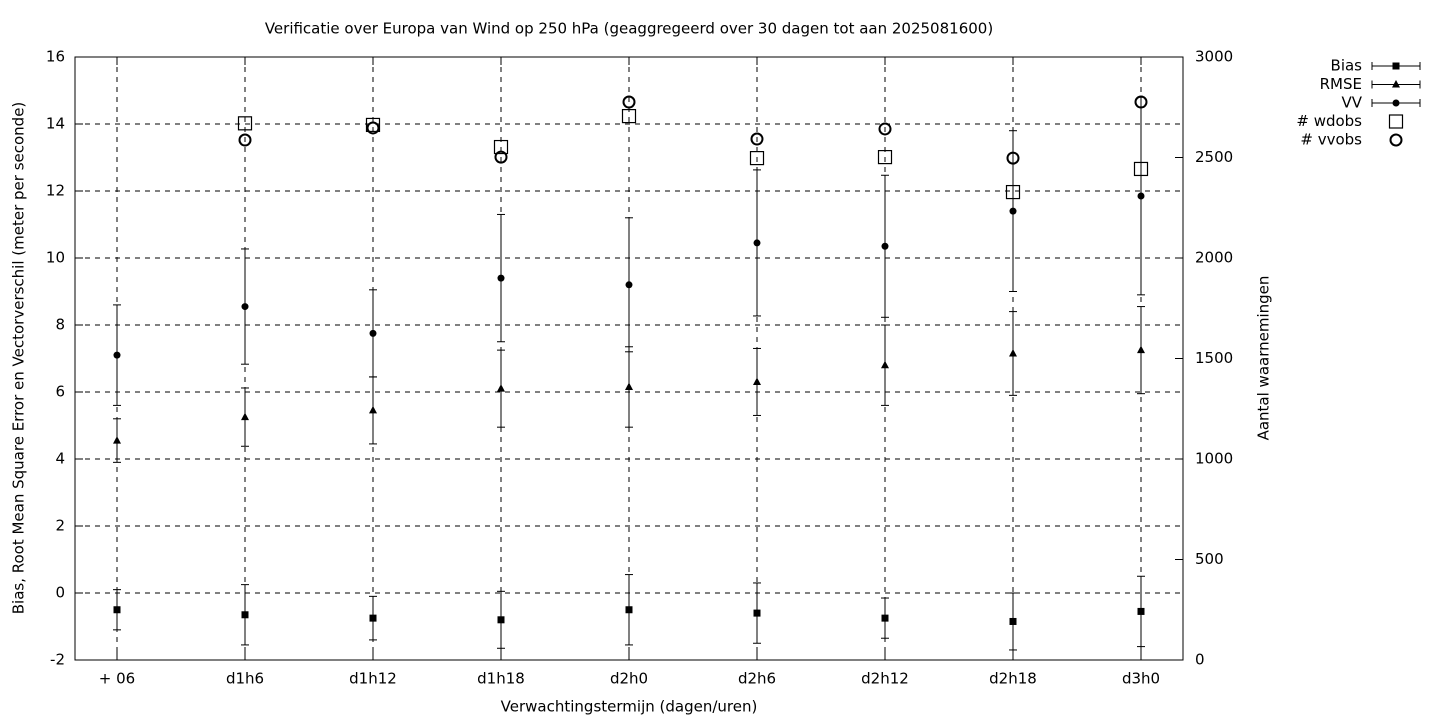 The width and height of the screenshot is (1440, 720). Describe the element at coordinates (1013, 679) in the screenshot. I see `x-tick-label: d2h18` at that location.